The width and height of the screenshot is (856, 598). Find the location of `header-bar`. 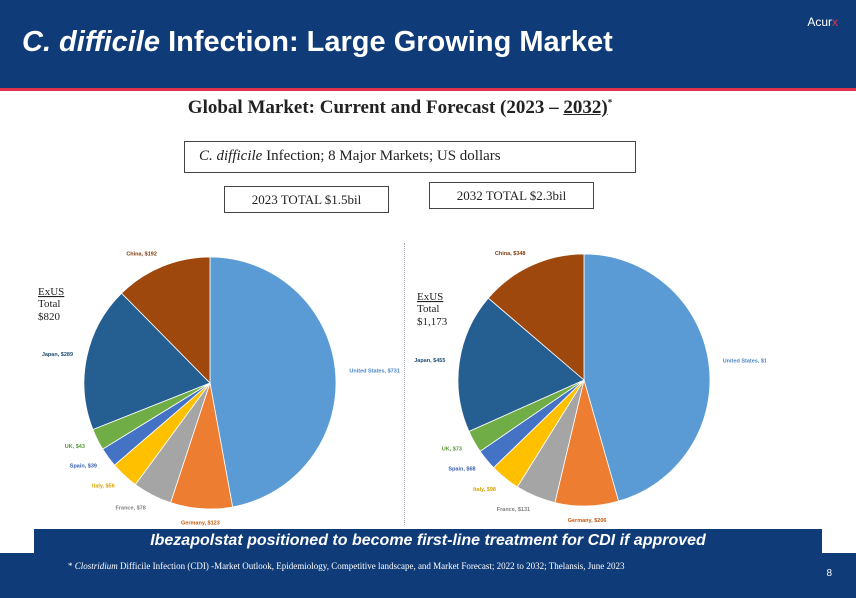

header-bar is located at coordinates (428, 44).